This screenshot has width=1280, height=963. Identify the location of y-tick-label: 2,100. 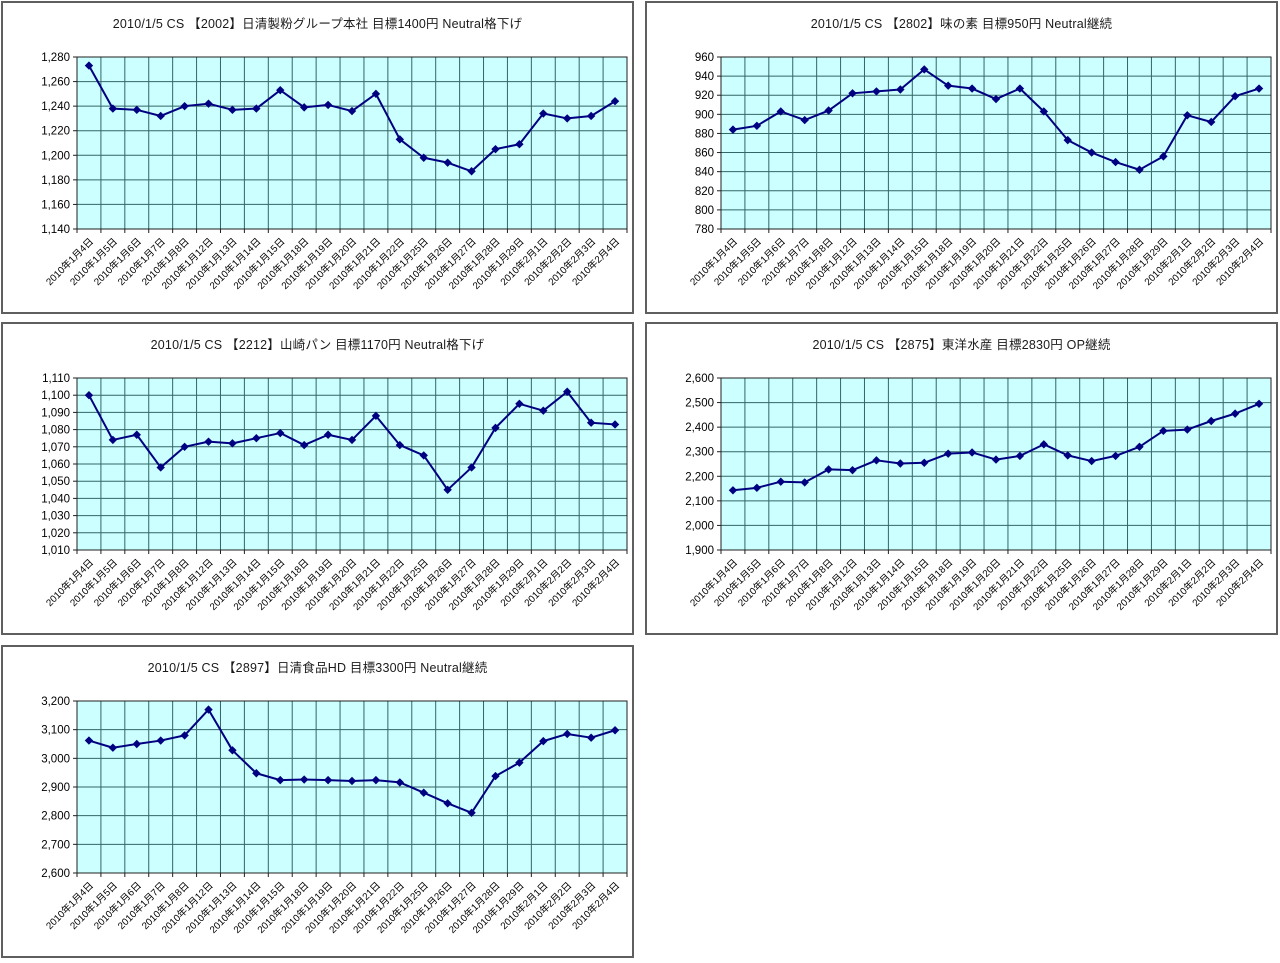
(699, 502).